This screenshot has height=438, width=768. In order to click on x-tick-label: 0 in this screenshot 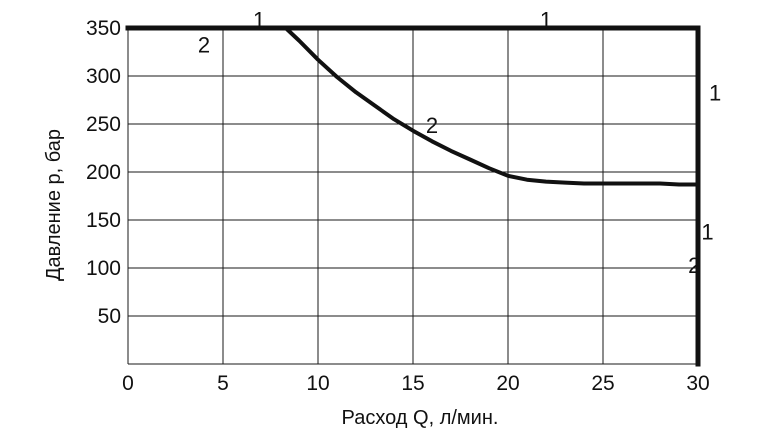, I will do `click(128, 383)`.